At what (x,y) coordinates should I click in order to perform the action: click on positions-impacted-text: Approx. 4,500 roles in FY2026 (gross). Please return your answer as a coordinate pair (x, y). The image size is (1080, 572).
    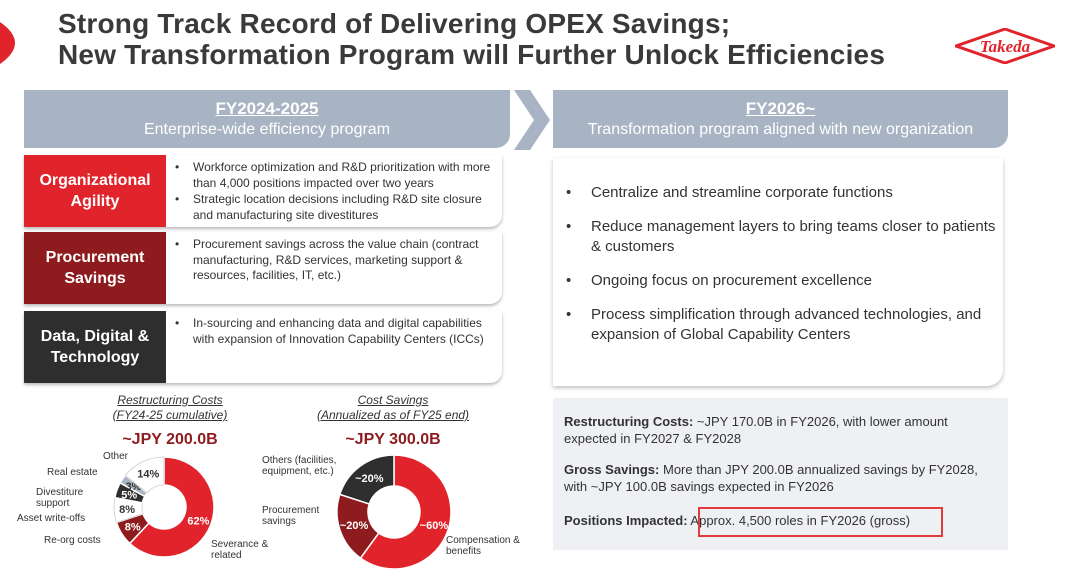
    Looking at the image, I should click on (799, 520).